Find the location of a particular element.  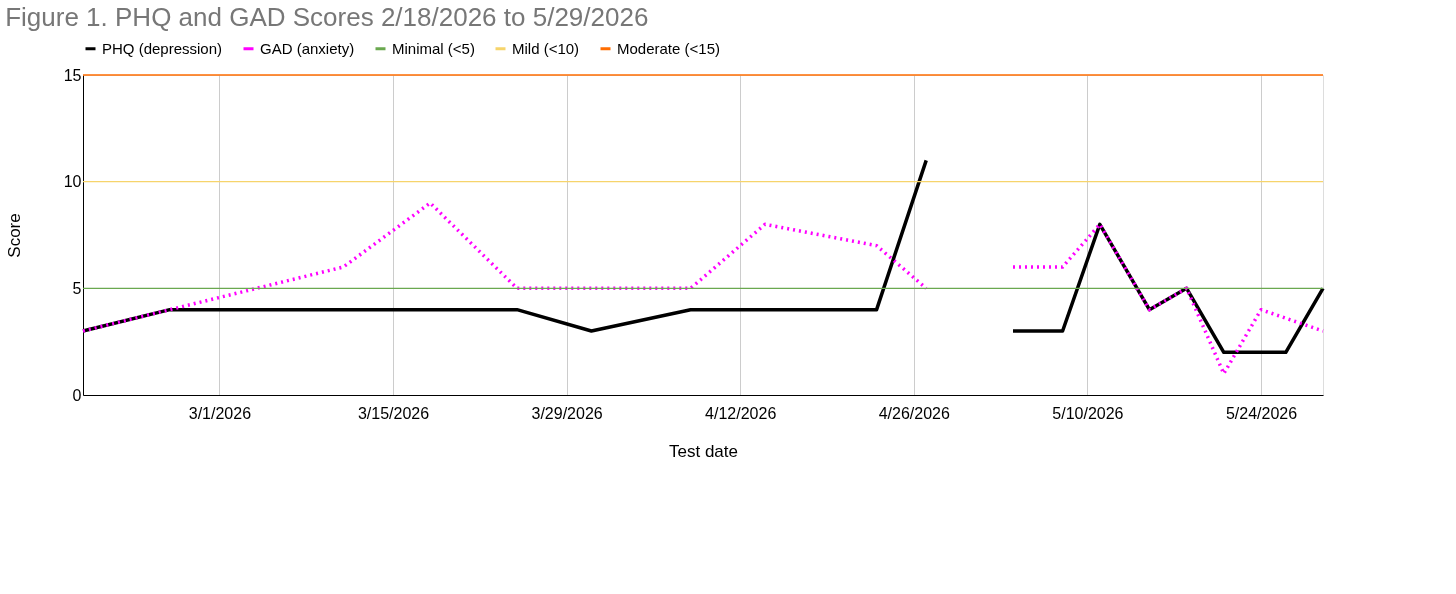

x-tick-label: 4/26/2026 is located at coordinates (914, 413).